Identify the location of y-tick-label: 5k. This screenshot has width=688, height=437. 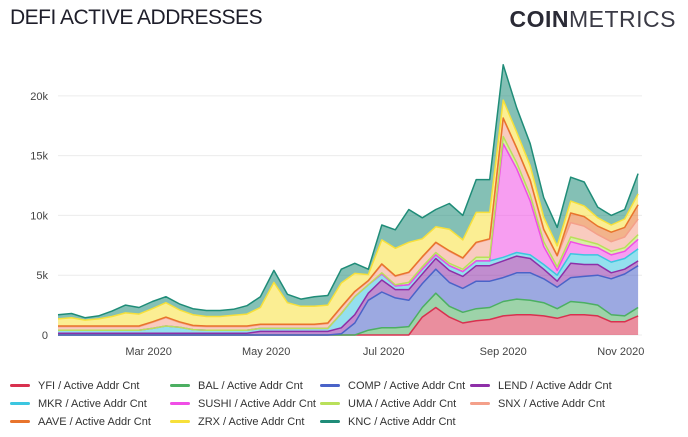
(42, 276).